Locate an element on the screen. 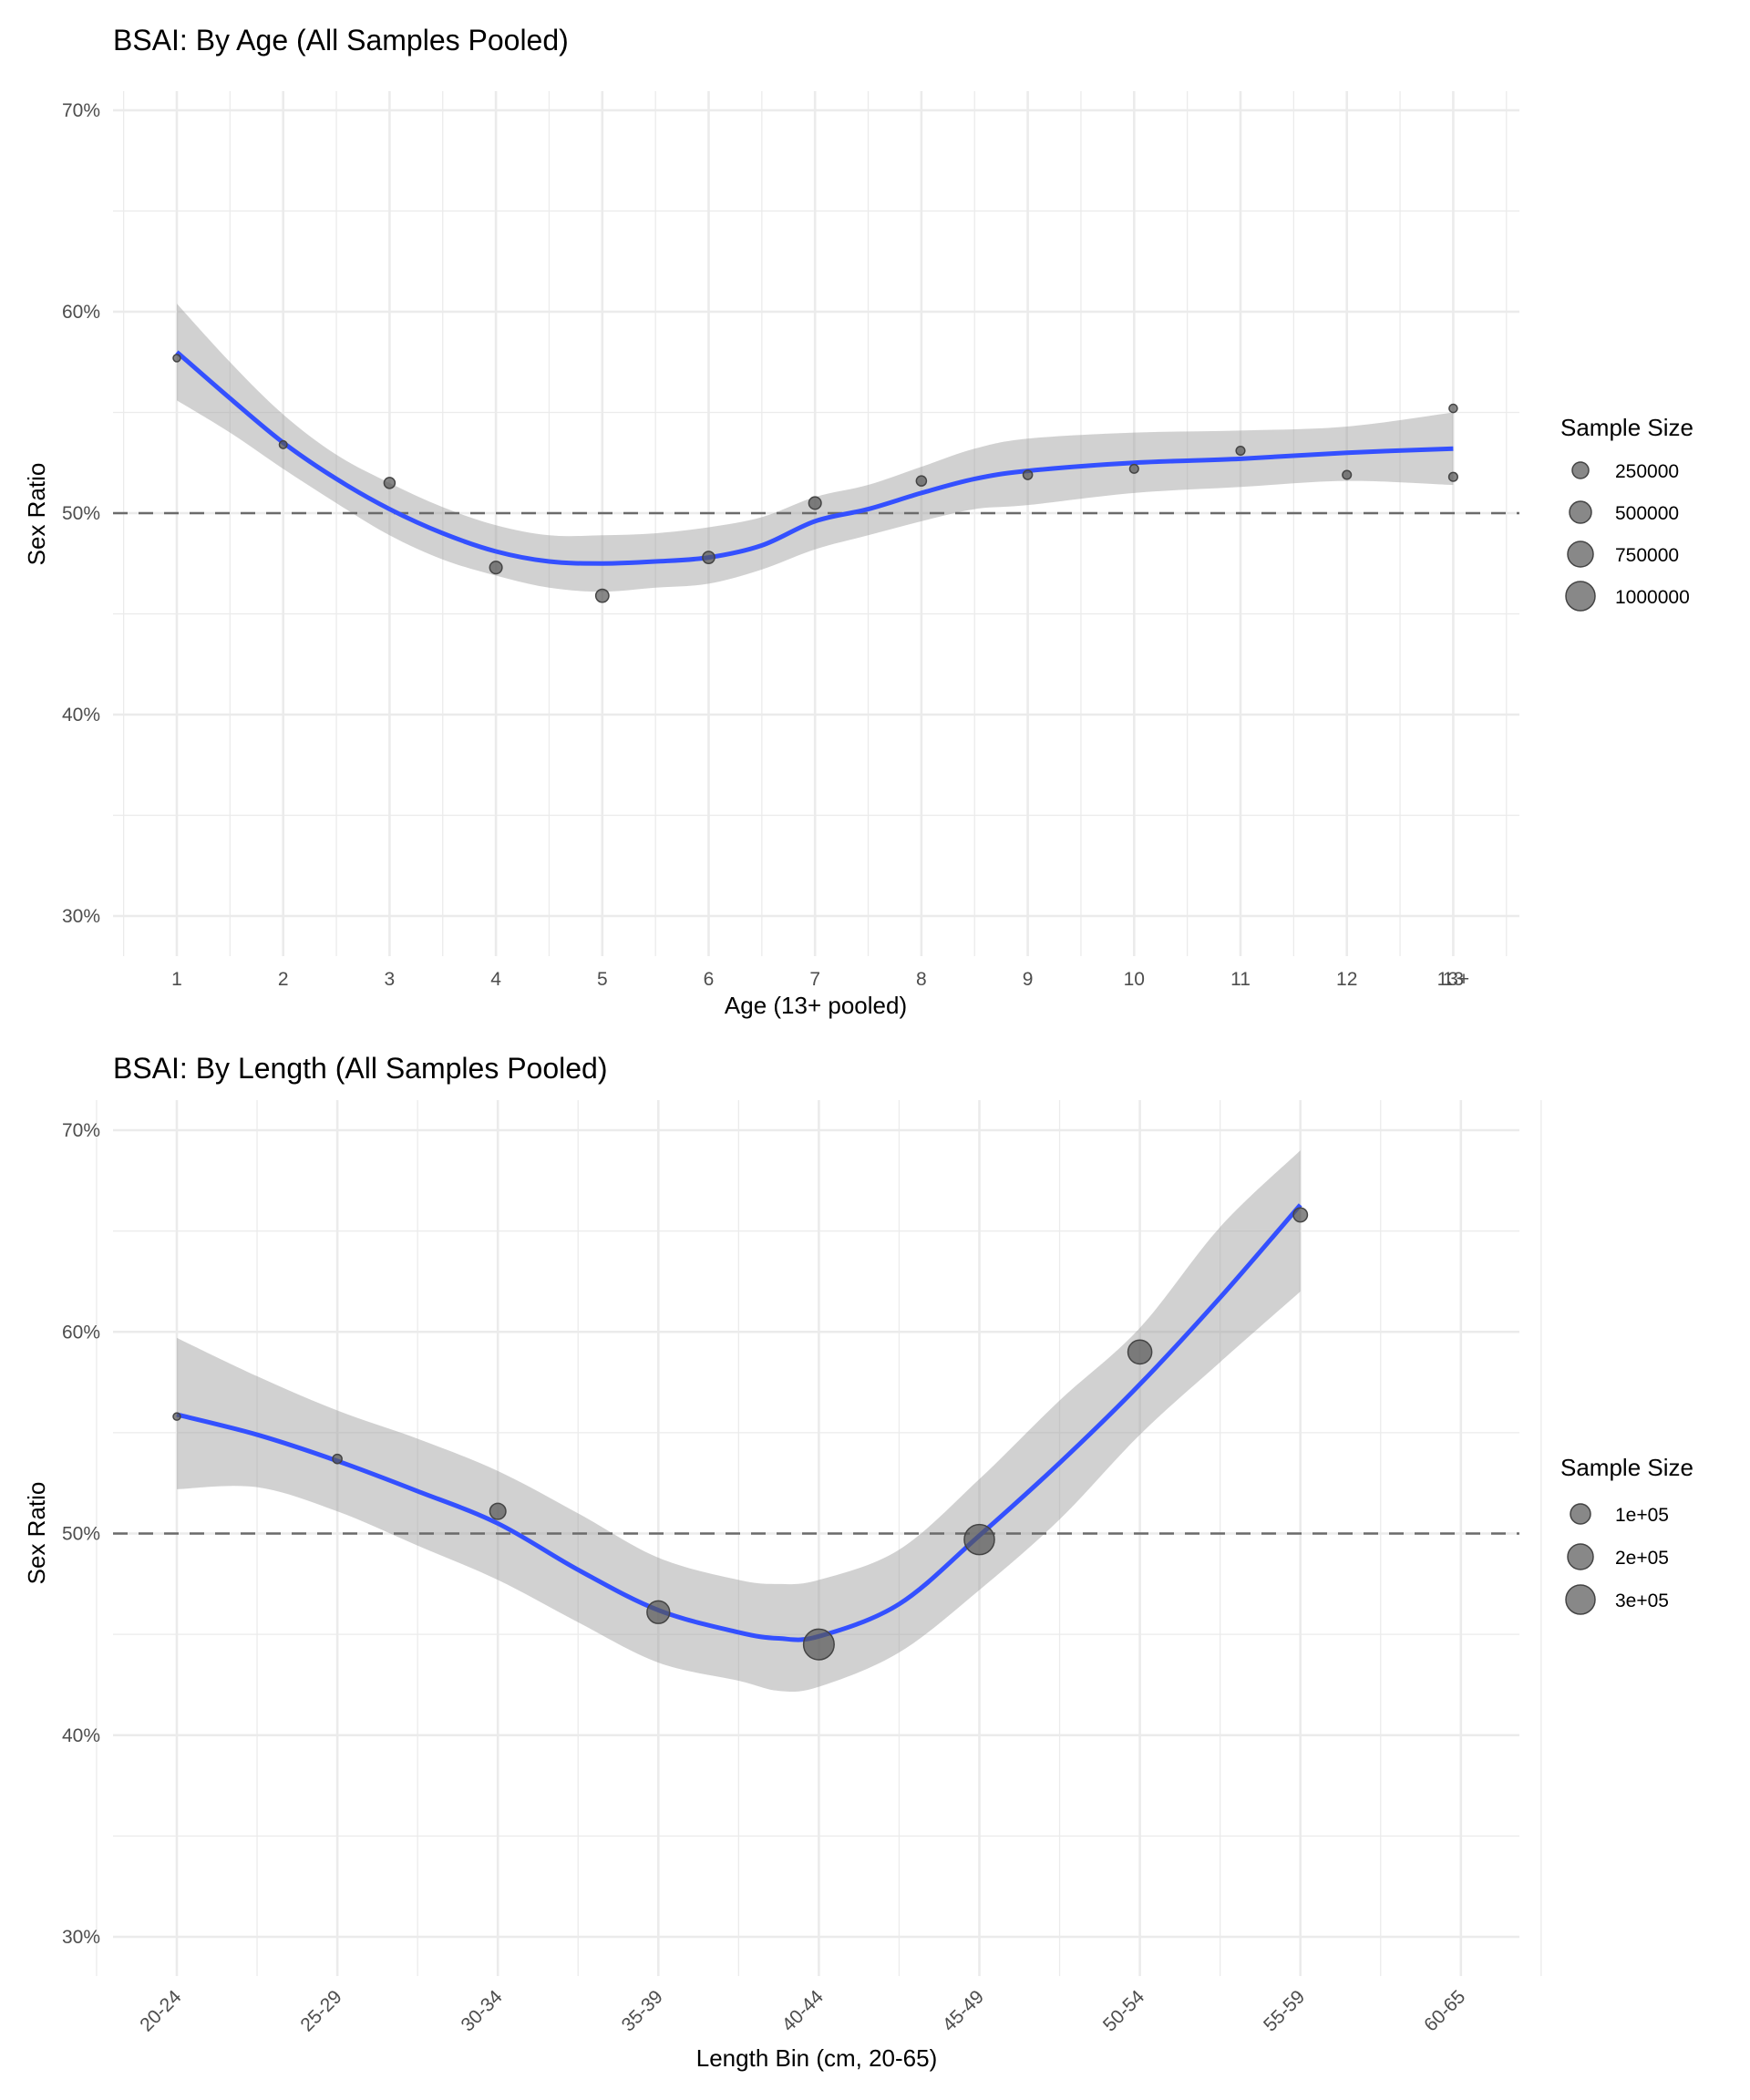 The width and height of the screenshot is (1750, 2100). x-tick-label: 12 is located at coordinates (1346, 980).